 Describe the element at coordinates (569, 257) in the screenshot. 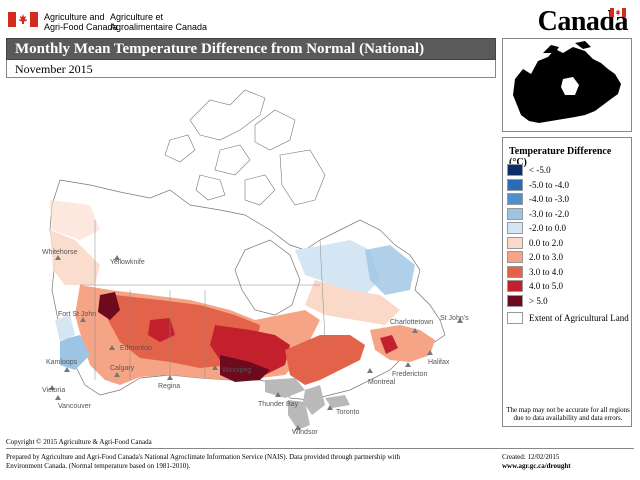

I see `legend-item: 2.0 to 3.0` at that location.